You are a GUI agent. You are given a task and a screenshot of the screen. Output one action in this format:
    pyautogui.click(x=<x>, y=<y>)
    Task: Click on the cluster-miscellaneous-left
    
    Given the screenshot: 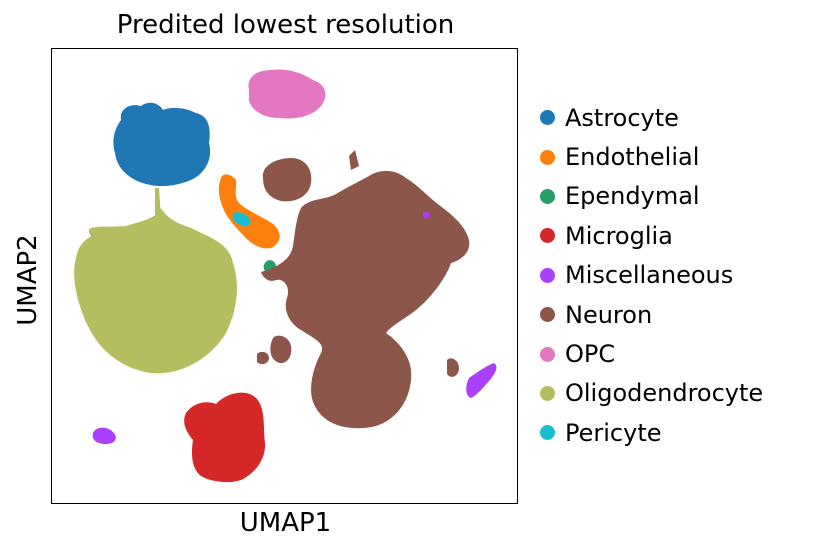 What is the action you would take?
    pyautogui.click(x=104, y=435)
    